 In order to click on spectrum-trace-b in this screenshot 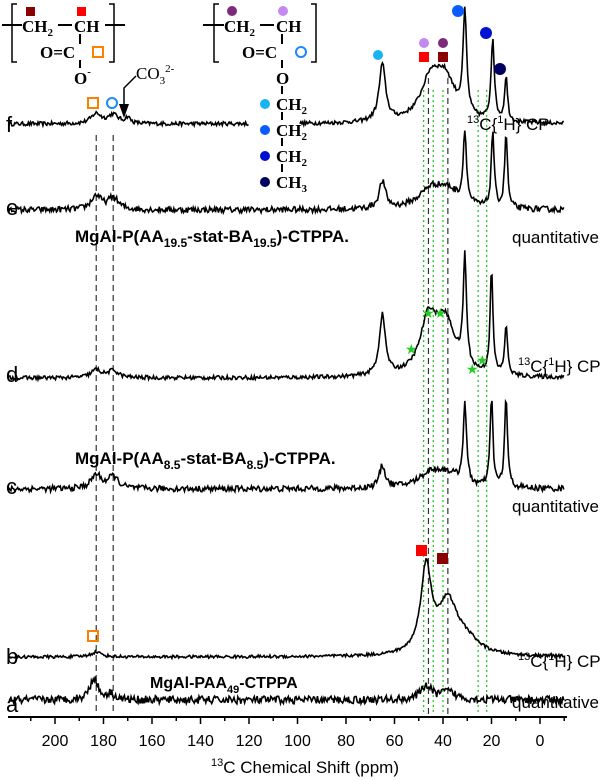, I will do `click(286, 609)`.